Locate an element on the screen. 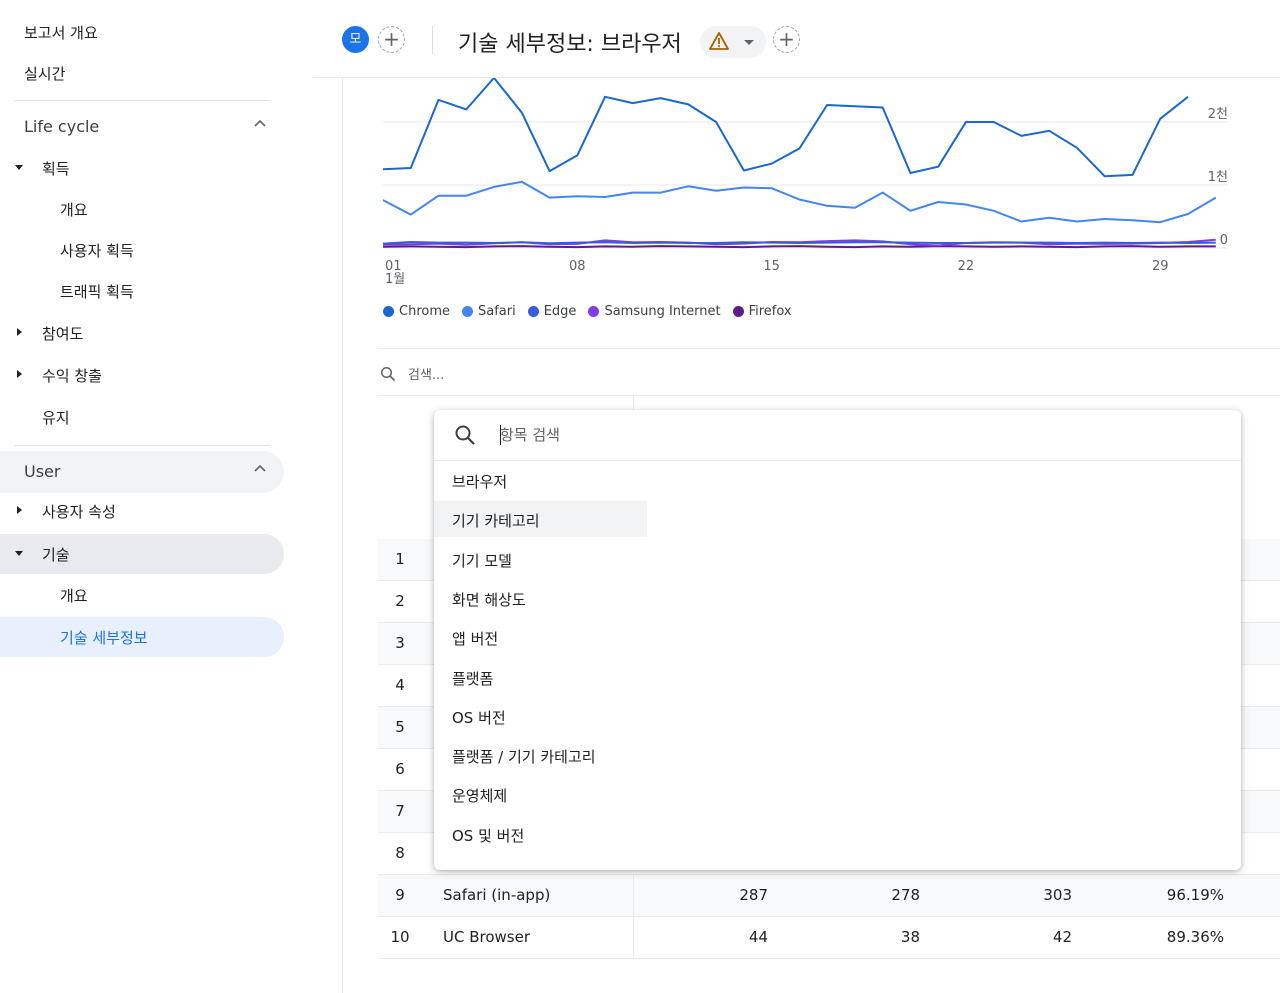 This screenshot has width=1280, height=993. dimension-option-label: 브라우저 is located at coordinates (480, 482).